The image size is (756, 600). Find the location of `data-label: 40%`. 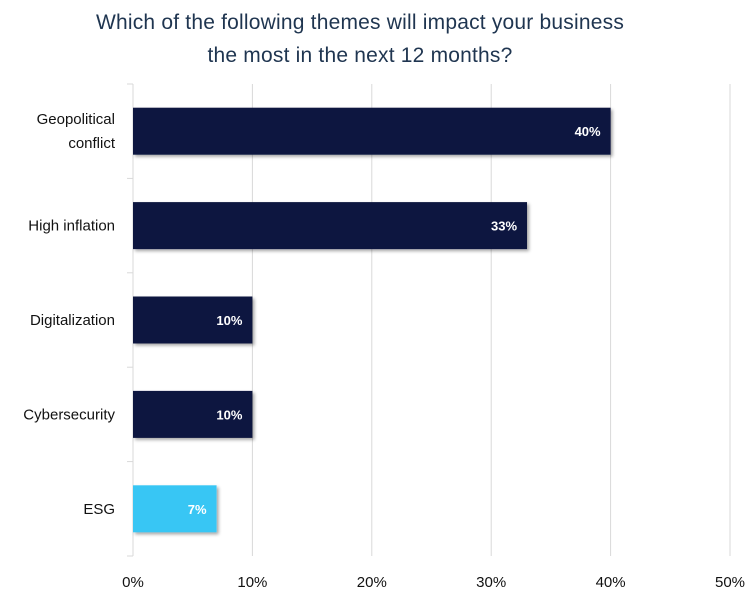

data-label: 40% is located at coordinates (588, 131).